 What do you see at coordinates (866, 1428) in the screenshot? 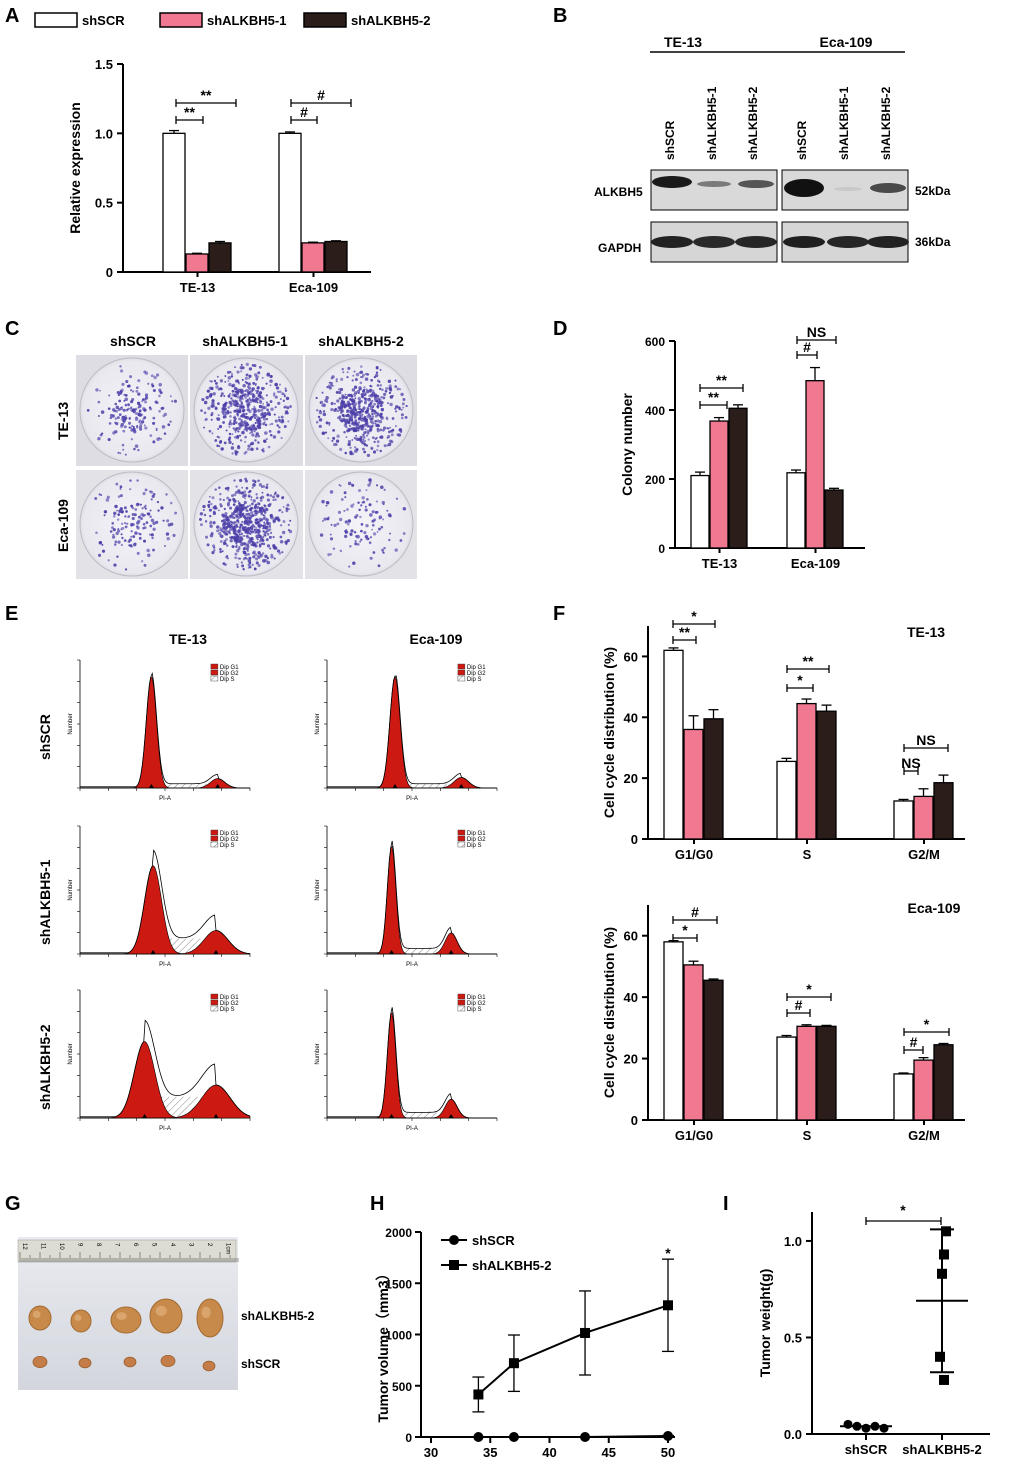
I see `point-shscr` at bounding box center [866, 1428].